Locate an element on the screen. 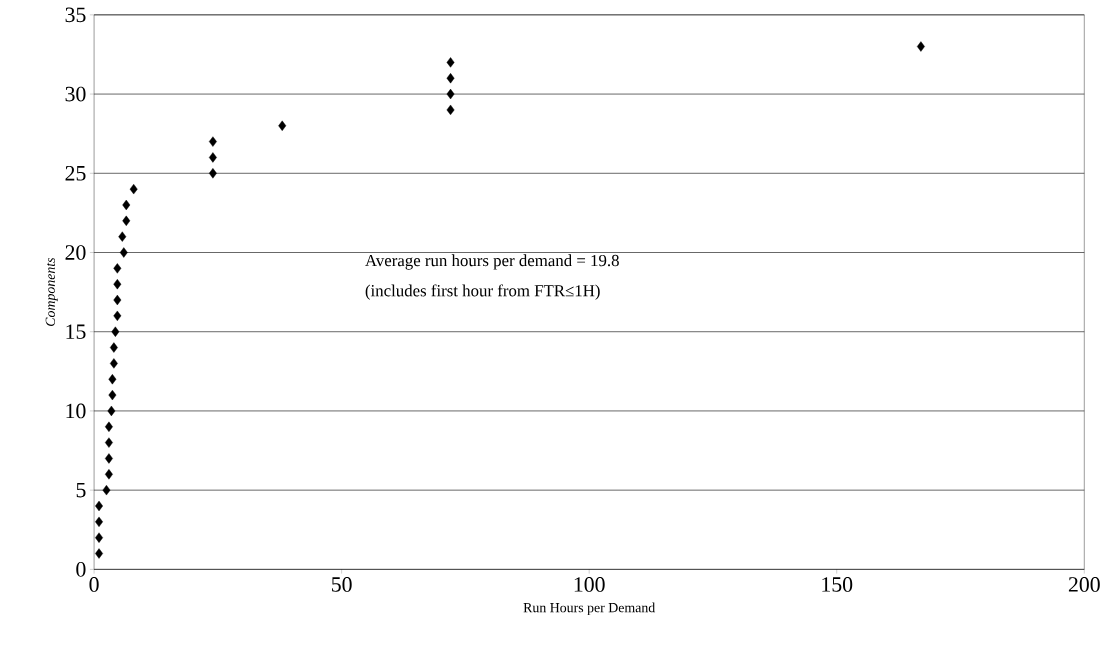 This screenshot has height=663, width=1114. y-tick-label: 0 is located at coordinates (81, 569).